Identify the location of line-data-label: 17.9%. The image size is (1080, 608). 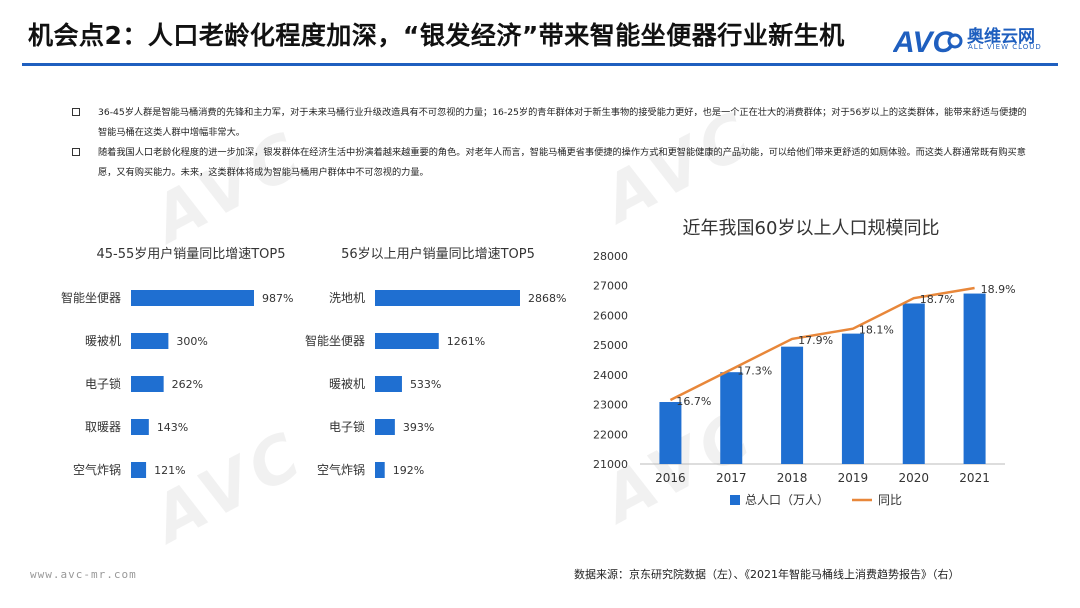
(815, 340).